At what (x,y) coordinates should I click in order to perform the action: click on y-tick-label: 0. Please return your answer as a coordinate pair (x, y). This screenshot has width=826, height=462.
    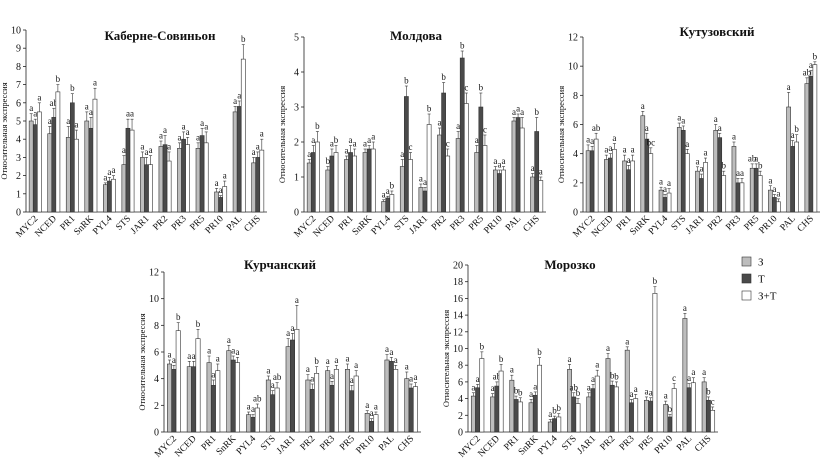
    Looking at the image, I should click on (296, 213).